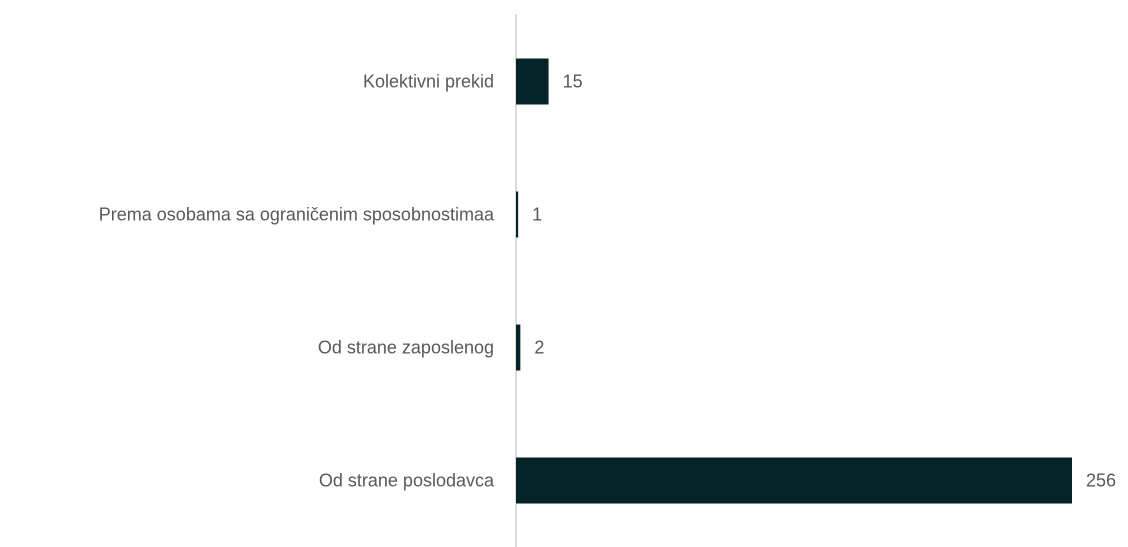 The width and height of the screenshot is (1128, 547). What do you see at coordinates (1101, 480) in the screenshot?
I see `data-label: 256` at bounding box center [1101, 480].